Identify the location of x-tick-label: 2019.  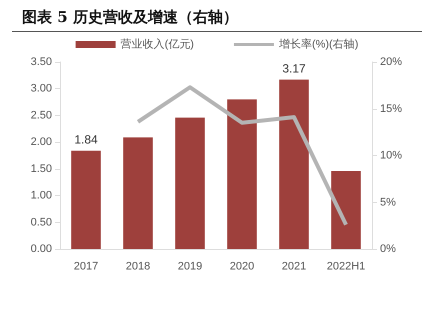
(190, 266).